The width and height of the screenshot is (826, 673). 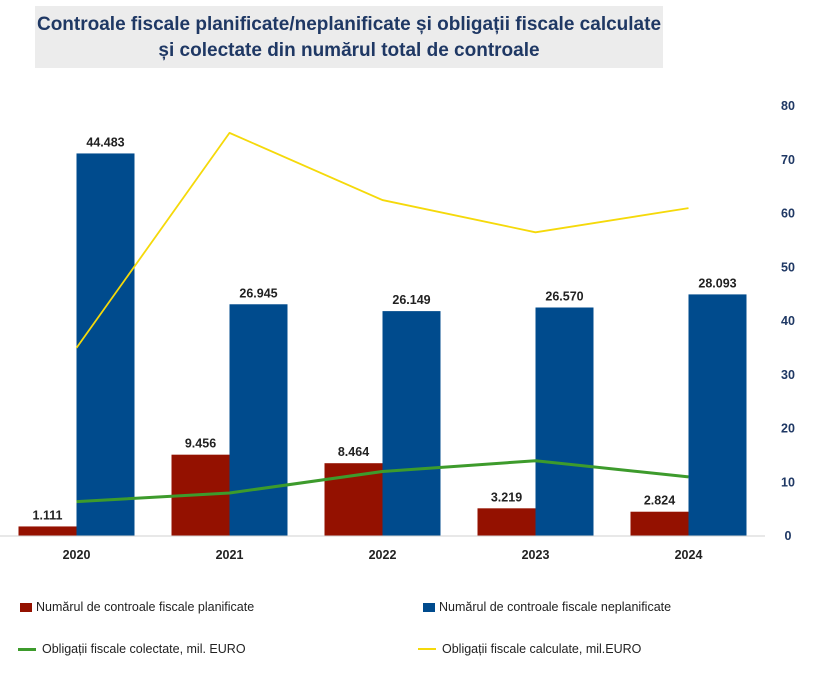 What do you see at coordinates (145, 607) in the screenshot?
I see `legend-planned-label: Numărul de controale fiscale planificate` at bounding box center [145, 607].